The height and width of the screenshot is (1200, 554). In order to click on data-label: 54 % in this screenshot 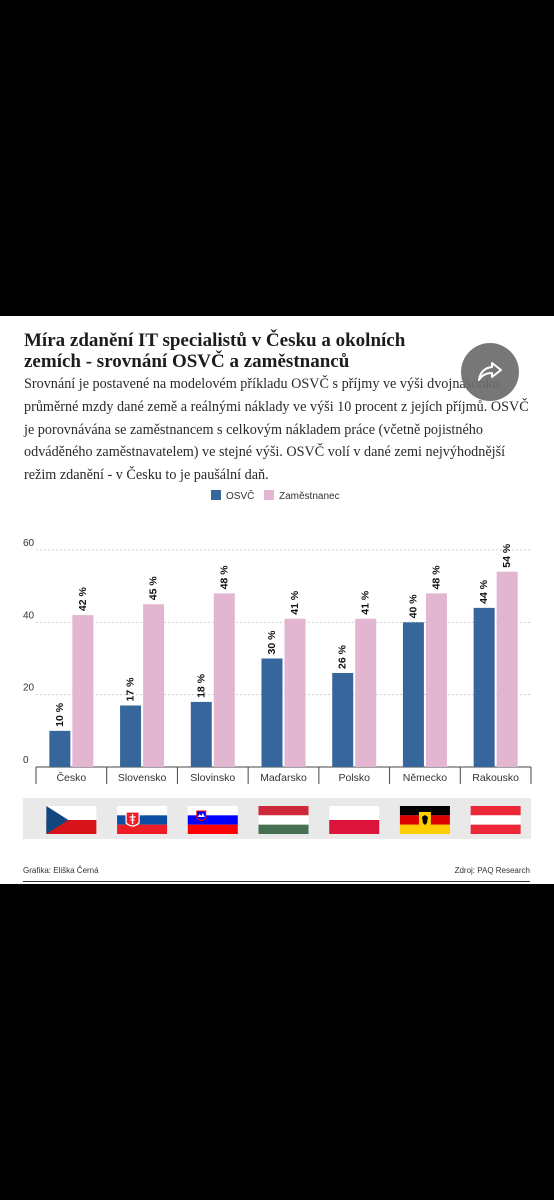, I will do `click(507, 555)`.